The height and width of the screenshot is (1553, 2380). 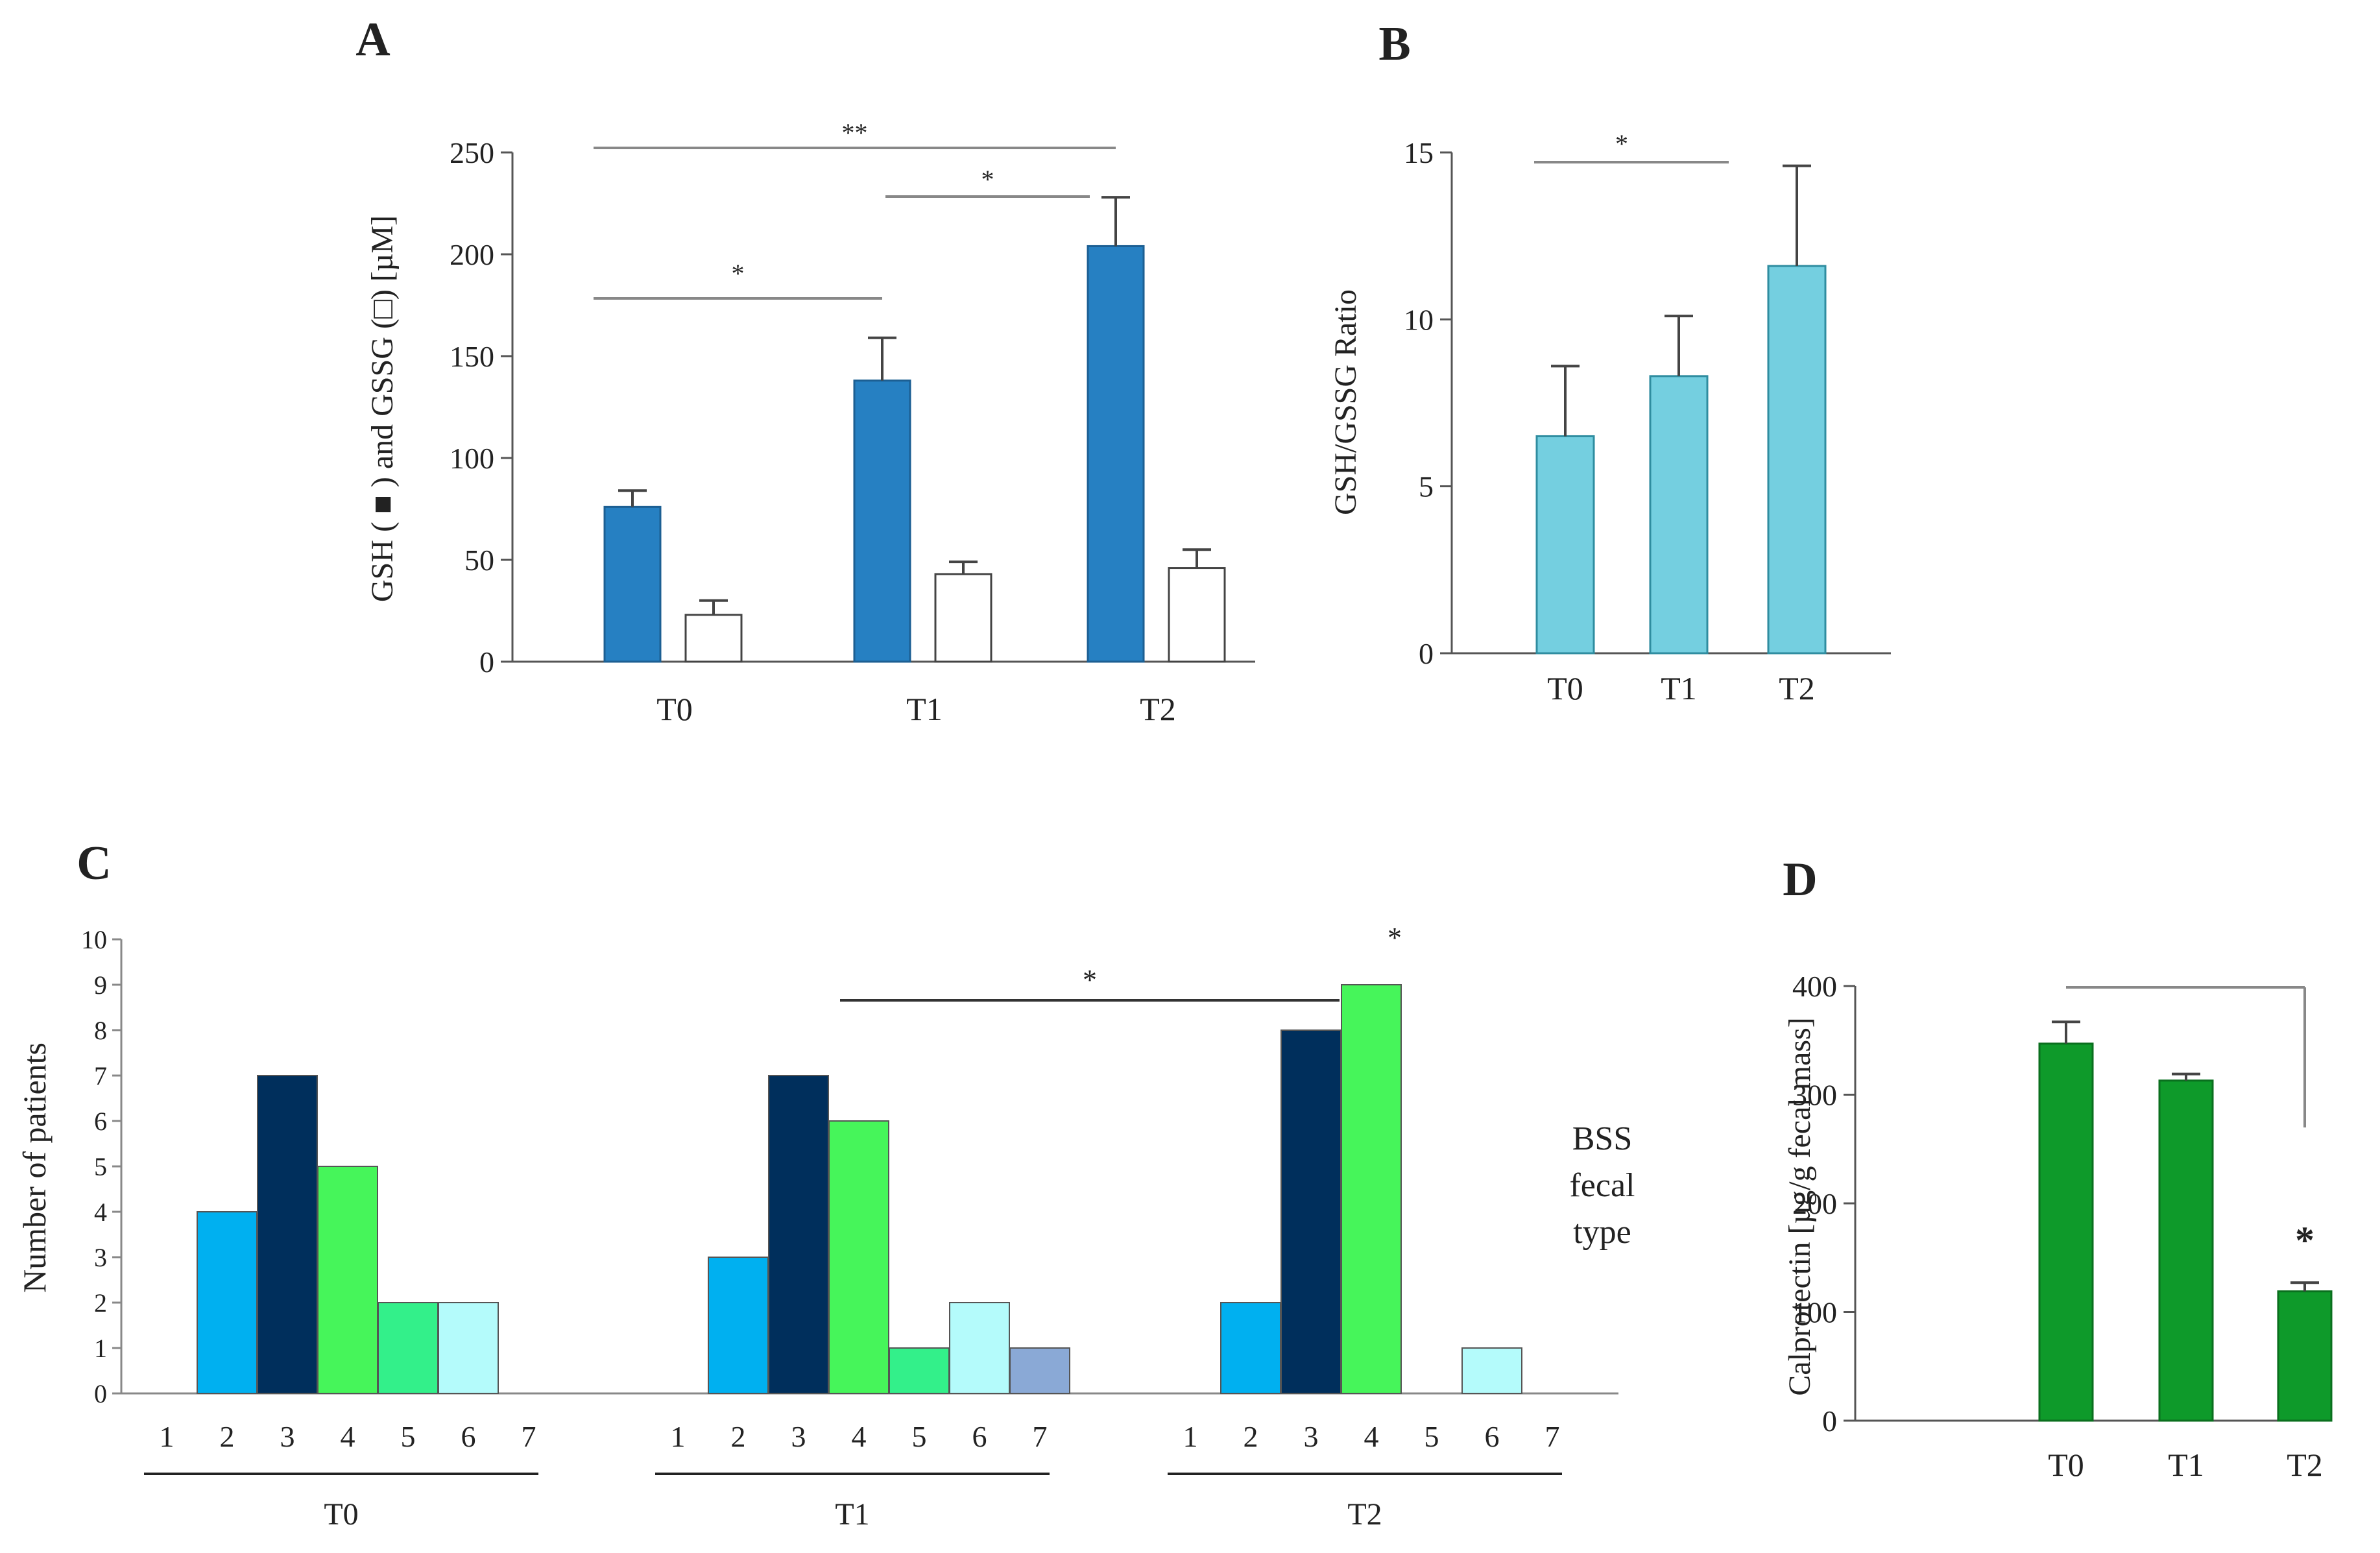 What do you see at coordinates (94, 939) in the screenshot?
I see `panel-c-y-tick-label: 10` at bounding box center [94, 939].